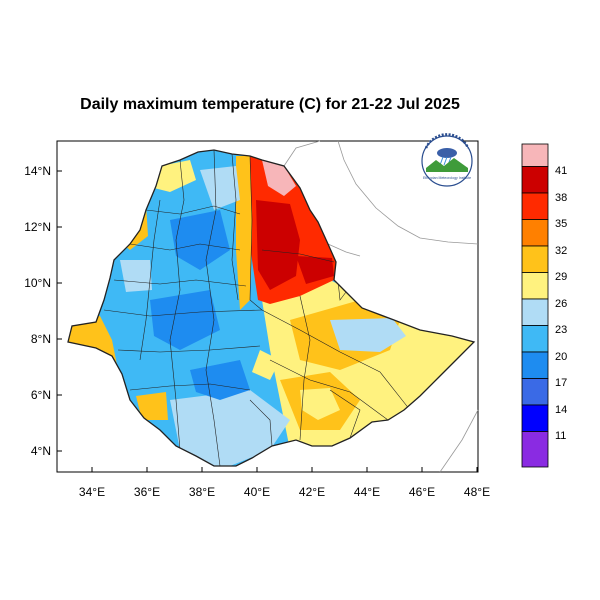  I want to click on colorbar-labels: 41 38 35 32 29 26 23 20 17 14 11, so click(561, 303).